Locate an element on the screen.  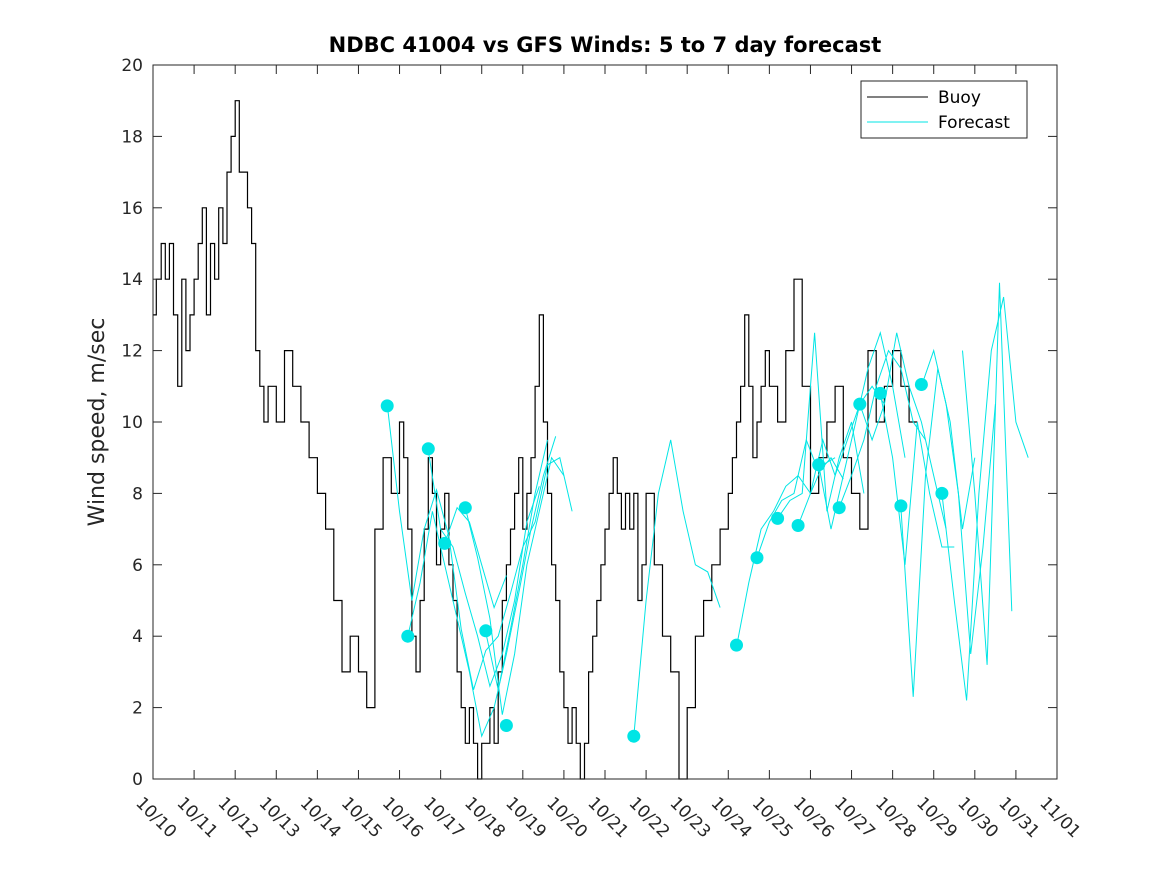
y-tick-label: 0 is located at coordinates (137, 780).